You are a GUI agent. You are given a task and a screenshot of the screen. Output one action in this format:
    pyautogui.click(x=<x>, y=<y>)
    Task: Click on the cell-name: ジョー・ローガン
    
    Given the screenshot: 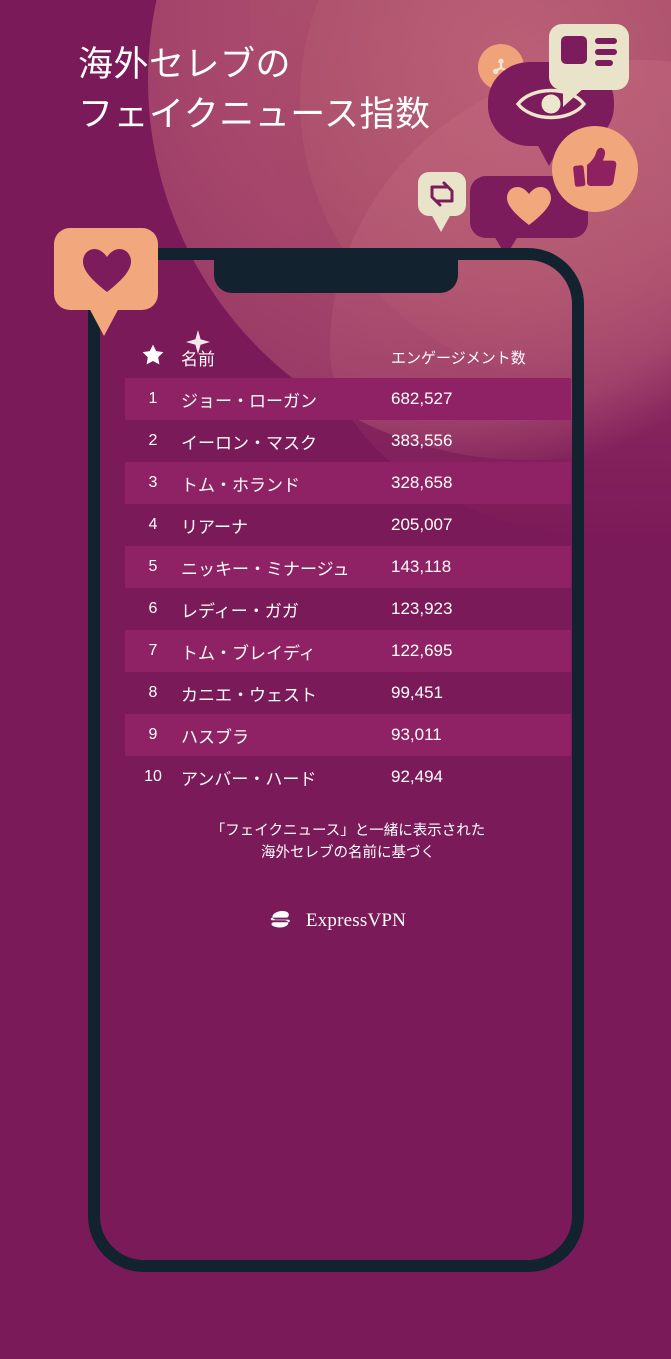 What is the action you would take?
    pyautogui.click(x=249, y=401)
    